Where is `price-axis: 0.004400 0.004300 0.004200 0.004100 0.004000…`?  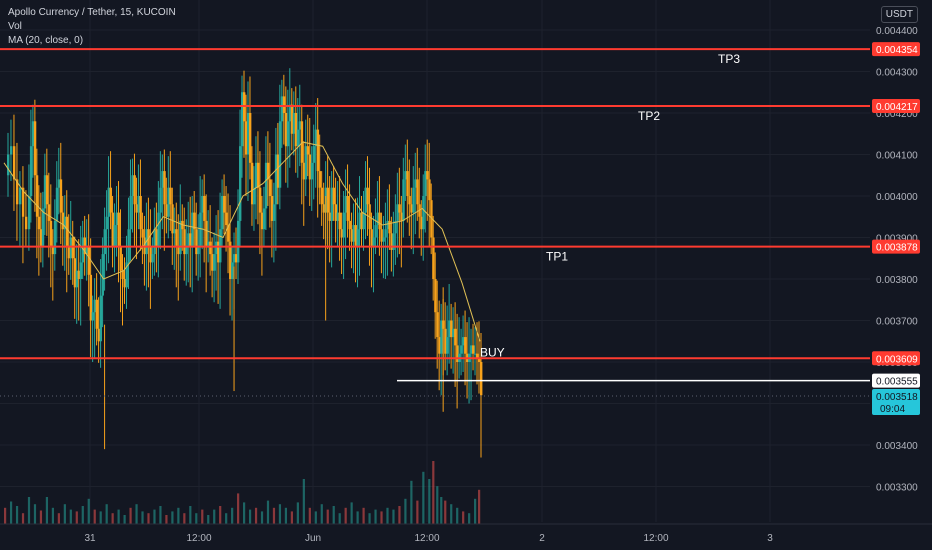
price-axis: 0.004400 0.004300 0.004200 0.004100 0.004000… is located at coordinates (901, 275).